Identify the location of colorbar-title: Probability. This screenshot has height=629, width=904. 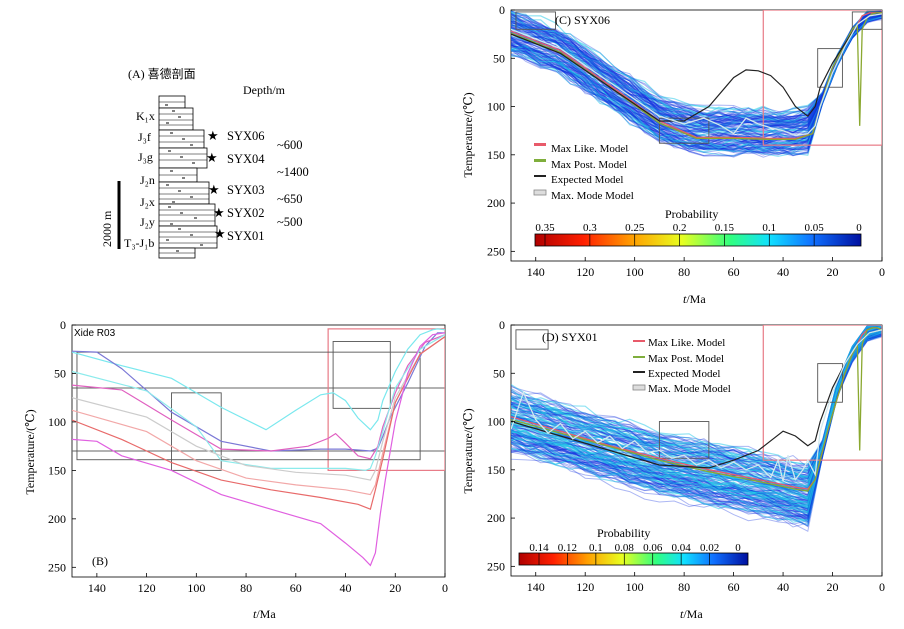
(623, 533).